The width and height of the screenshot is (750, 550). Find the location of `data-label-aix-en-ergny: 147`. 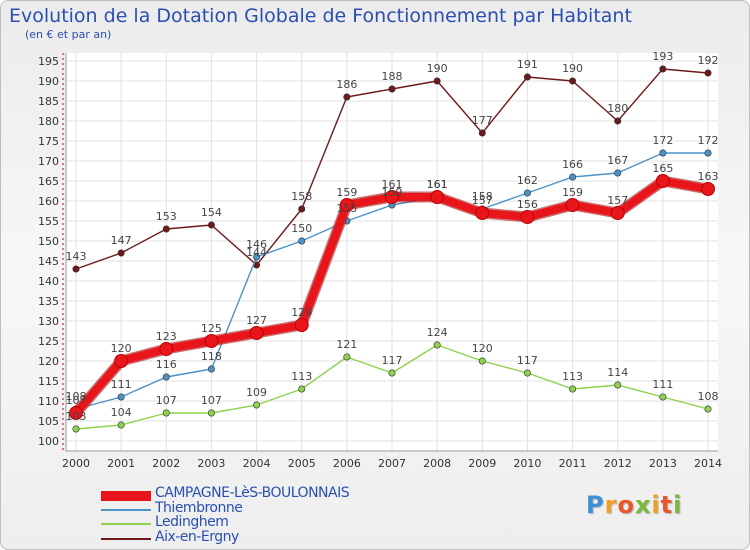

data-label-aix-en-ergny: 147 is located at coordinates (121, 240).